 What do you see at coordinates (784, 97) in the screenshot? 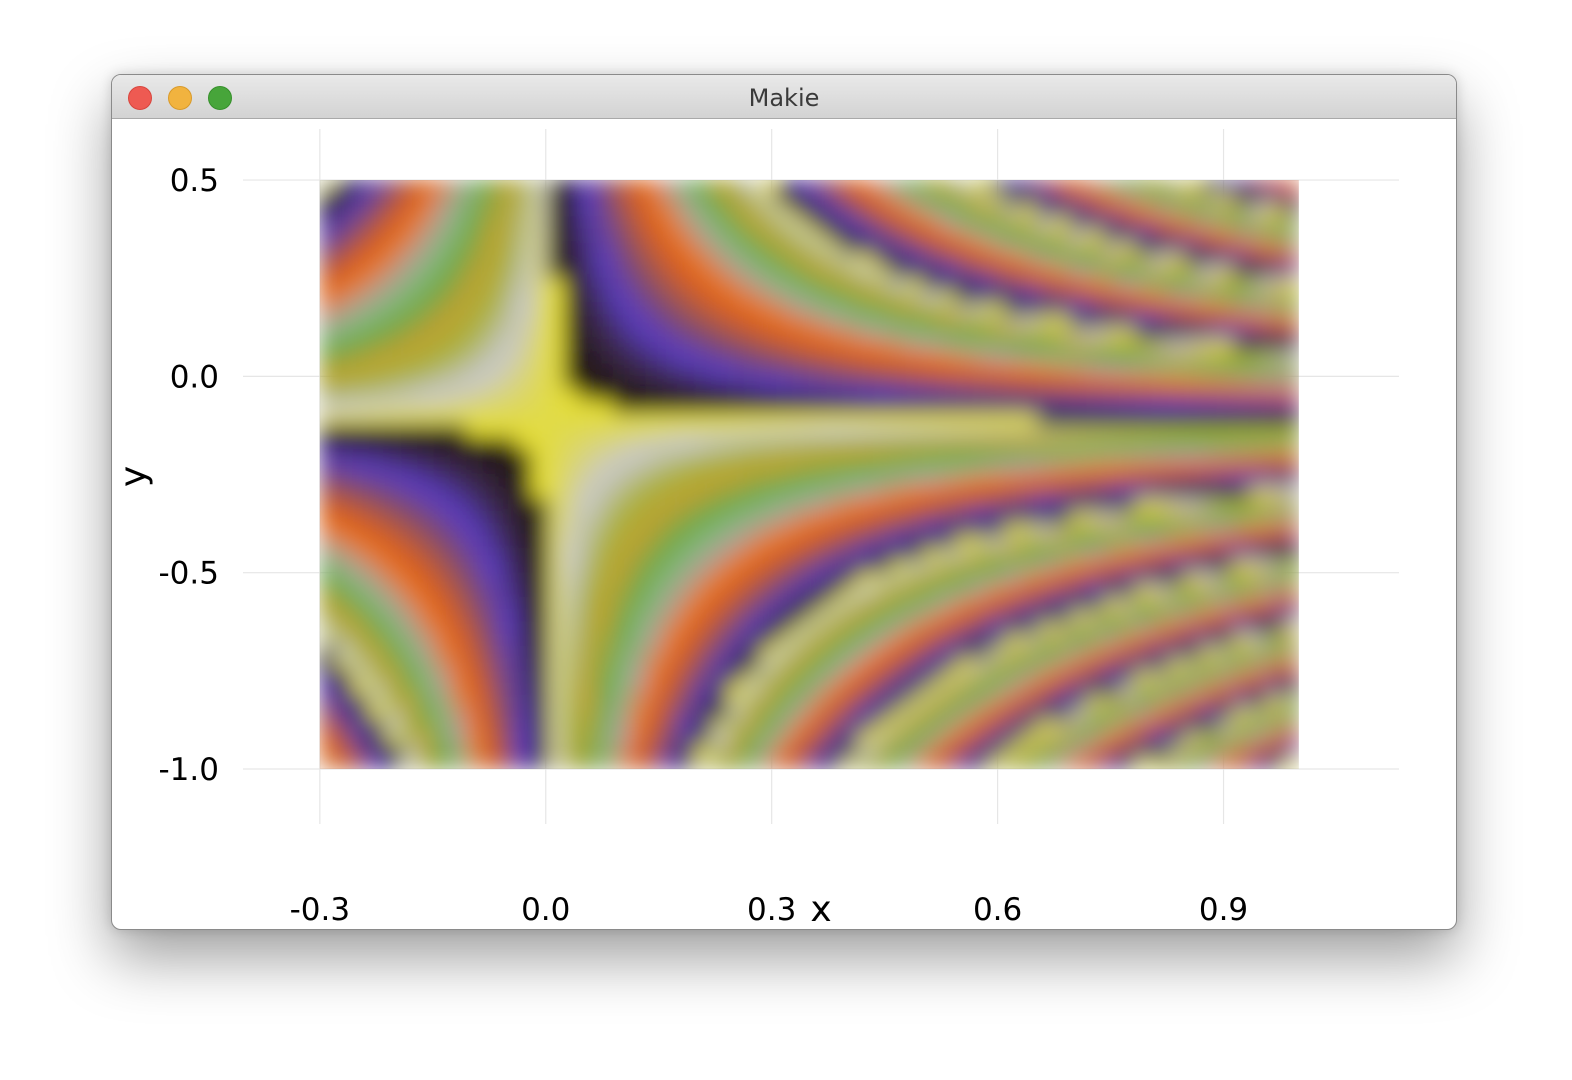
I see `title-bar: Makie` at bounding box center [784, 97].